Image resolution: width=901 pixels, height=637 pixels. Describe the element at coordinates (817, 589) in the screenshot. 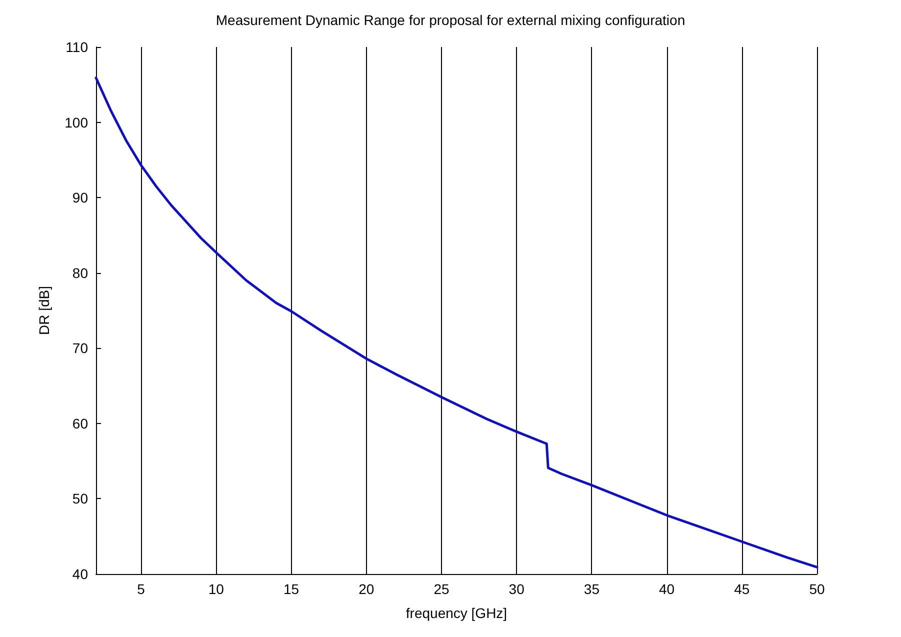

I see `x-tick-label: 50` at that location.